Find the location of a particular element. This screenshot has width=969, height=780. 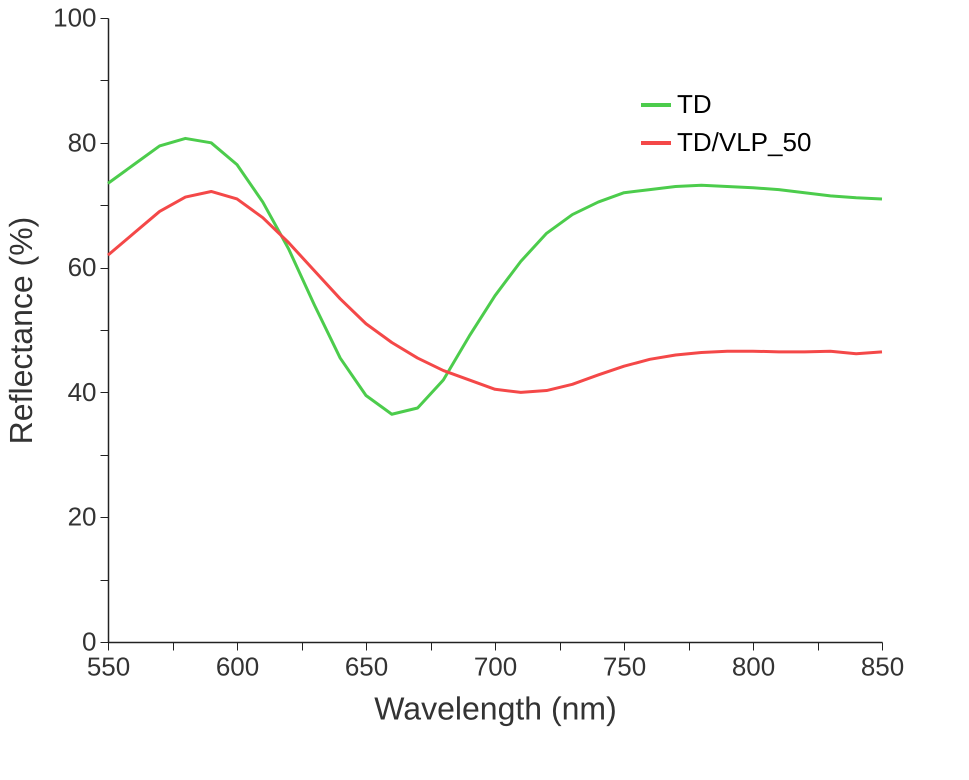

x-tick-label: 800 is located at coordinates (754, 667).